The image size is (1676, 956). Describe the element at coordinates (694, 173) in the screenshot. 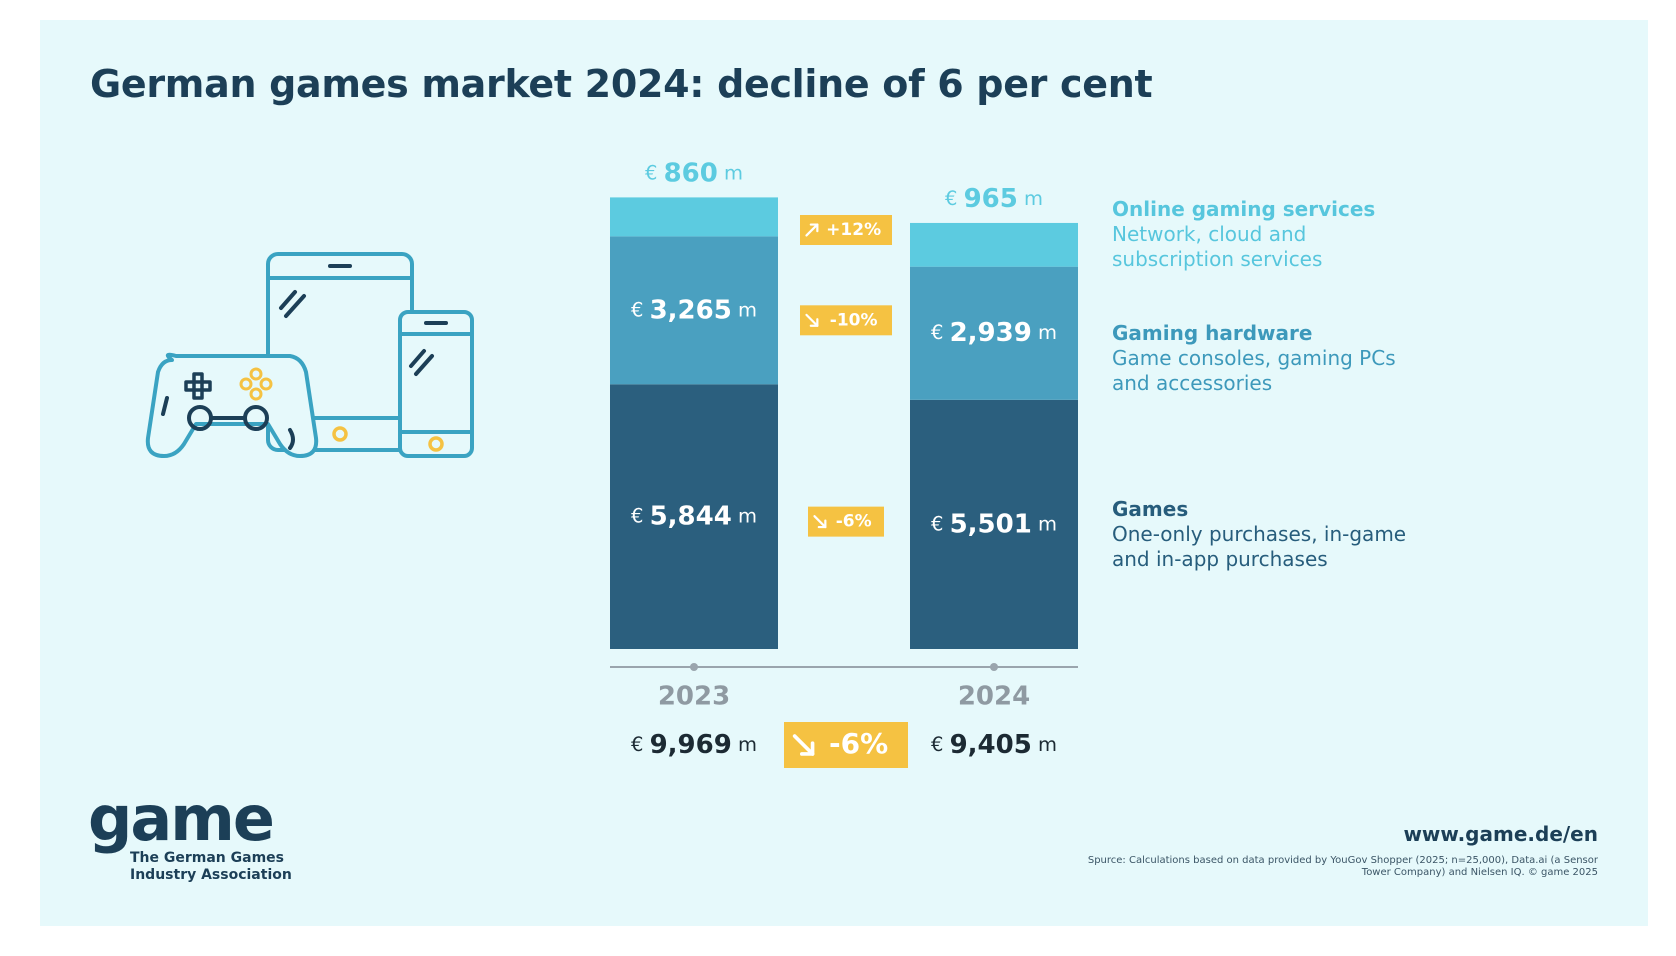

I see `value-label-online-gaming-services-2023: € 860 m` at that location.